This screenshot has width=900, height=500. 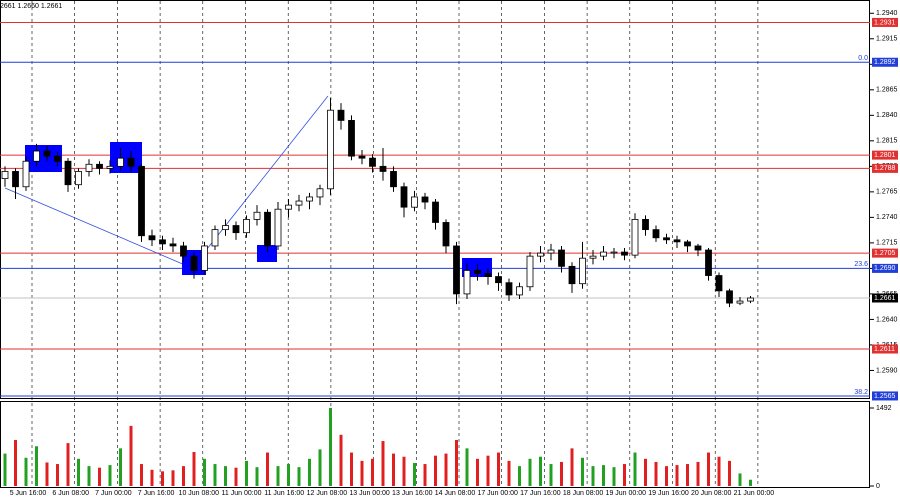 I want to click on x-tick-label: 21 Jun 00:00, so click(x=754, y=493).